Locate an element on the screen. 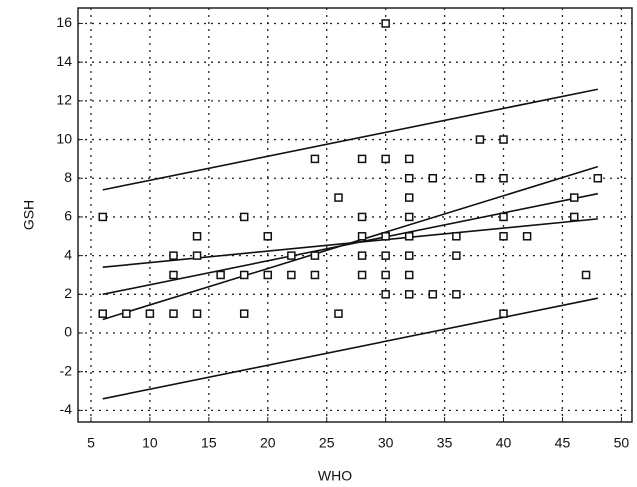 This screenshot has width=637, height=487. y-tick-label: 4 is located at coordinates (68, 254).